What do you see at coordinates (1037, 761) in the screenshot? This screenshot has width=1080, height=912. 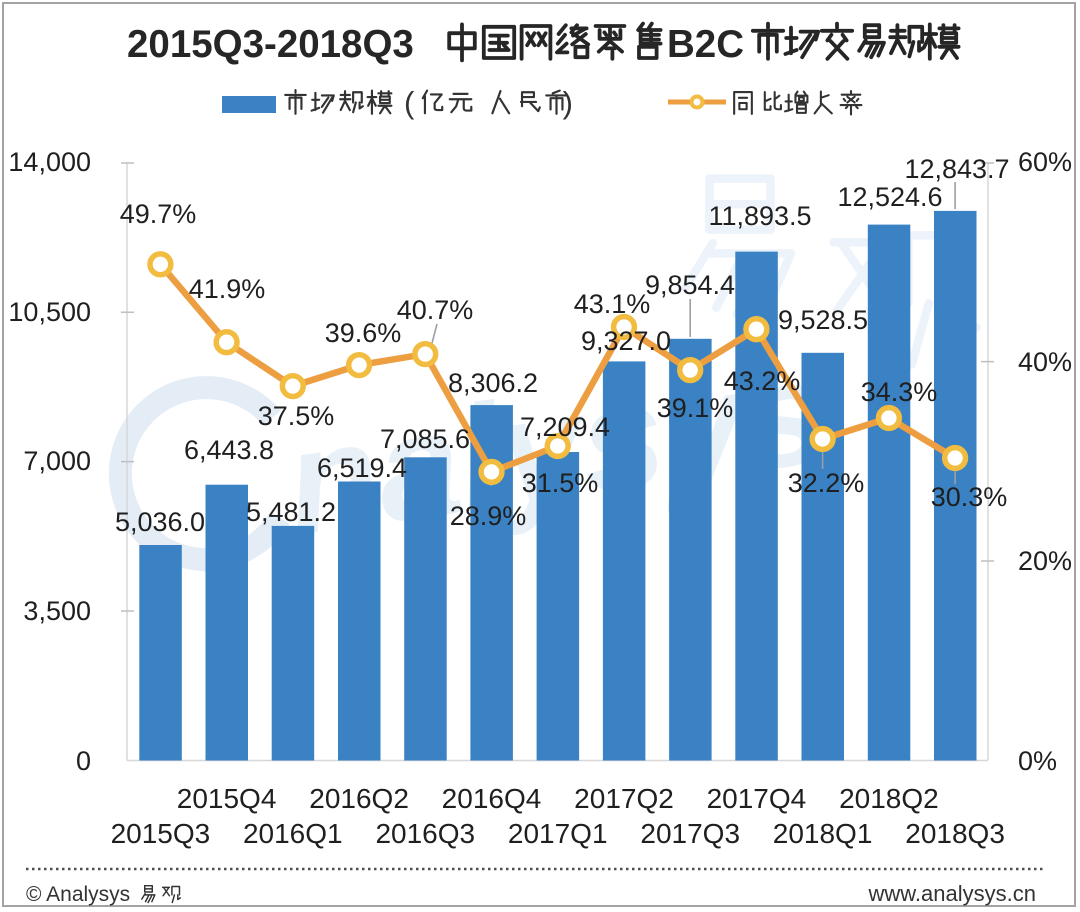 I see `svg-text: 0%` at bounding box center [1037, 761].